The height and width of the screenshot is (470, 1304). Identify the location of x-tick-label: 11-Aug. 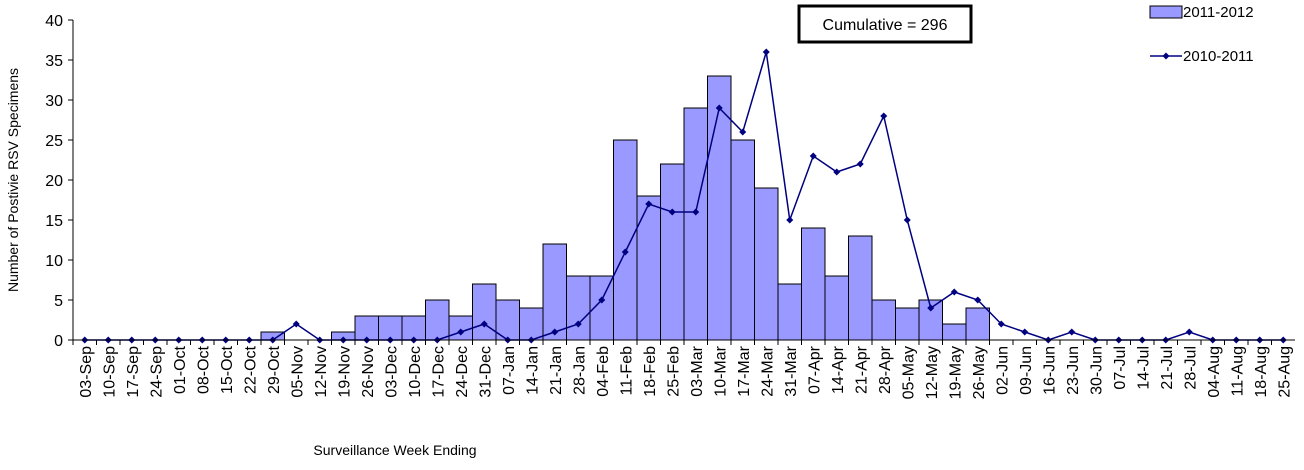
(1237, 371).